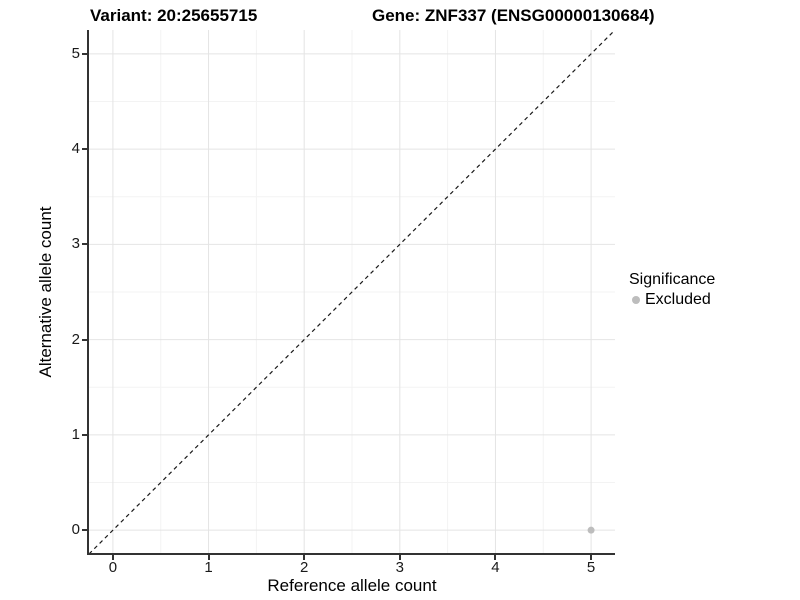 The height and width of the screenshot is (600, 800). What do you see at coordinates (672, 279) in the screenshot?
I see `legend-title: Significance` at bounding box center [672, 279].